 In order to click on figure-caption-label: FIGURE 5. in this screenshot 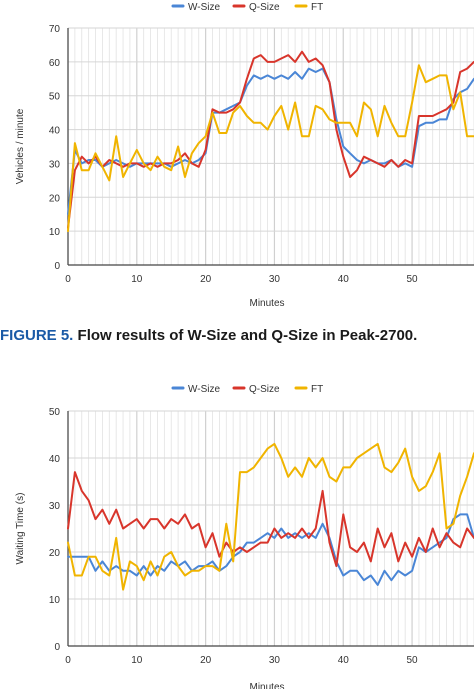, I will do `click(37, 335)`.